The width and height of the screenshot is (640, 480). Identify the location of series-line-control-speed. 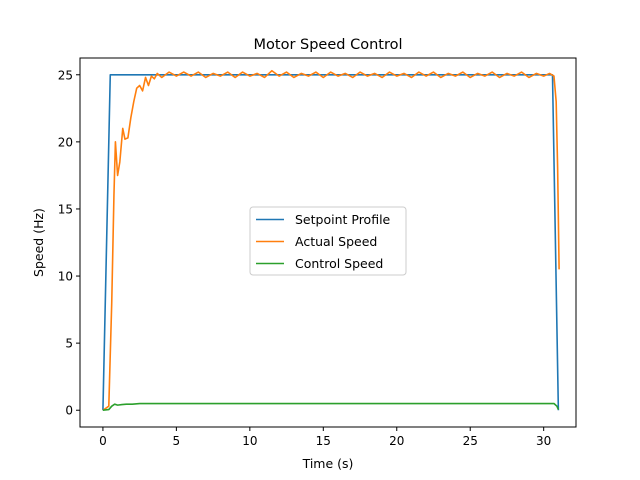
(331, 407).